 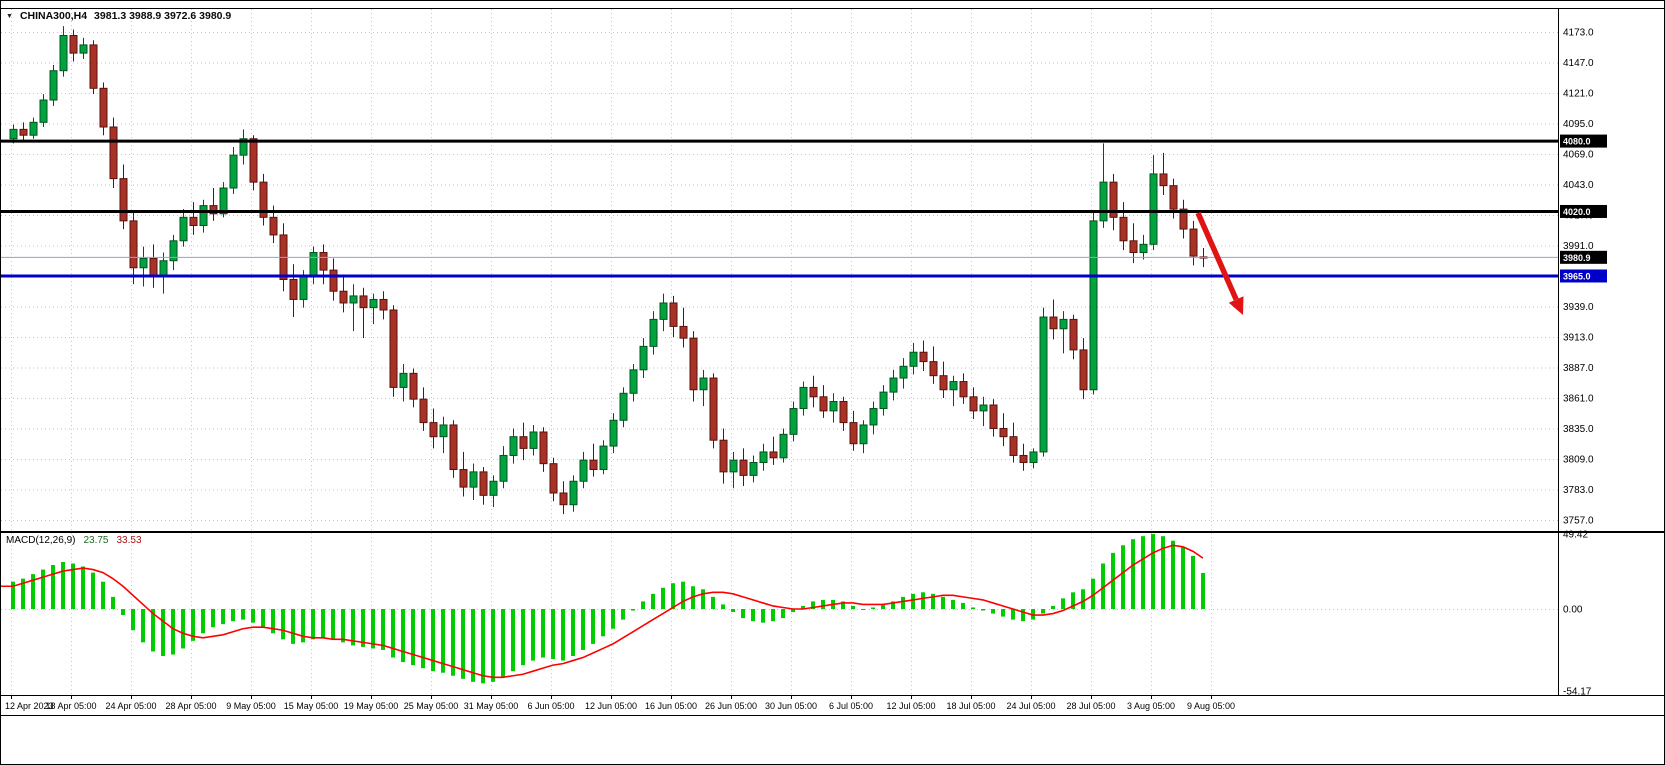 What do you see at coordinates (731, 706) in the screenshot?
I see `time-tick-label: 26 Jun 05:00` at bounding box center [731, 706].